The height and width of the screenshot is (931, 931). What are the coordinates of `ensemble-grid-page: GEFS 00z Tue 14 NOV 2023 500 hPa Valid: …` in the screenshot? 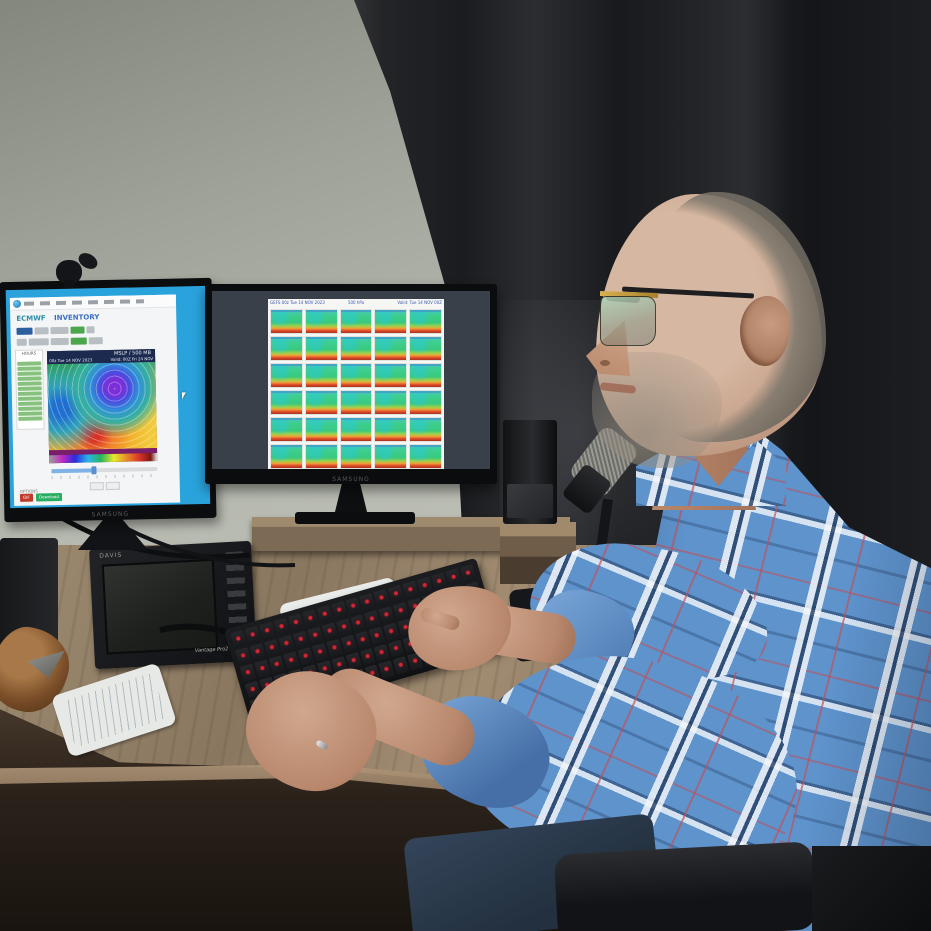 It's located at (356, 384).